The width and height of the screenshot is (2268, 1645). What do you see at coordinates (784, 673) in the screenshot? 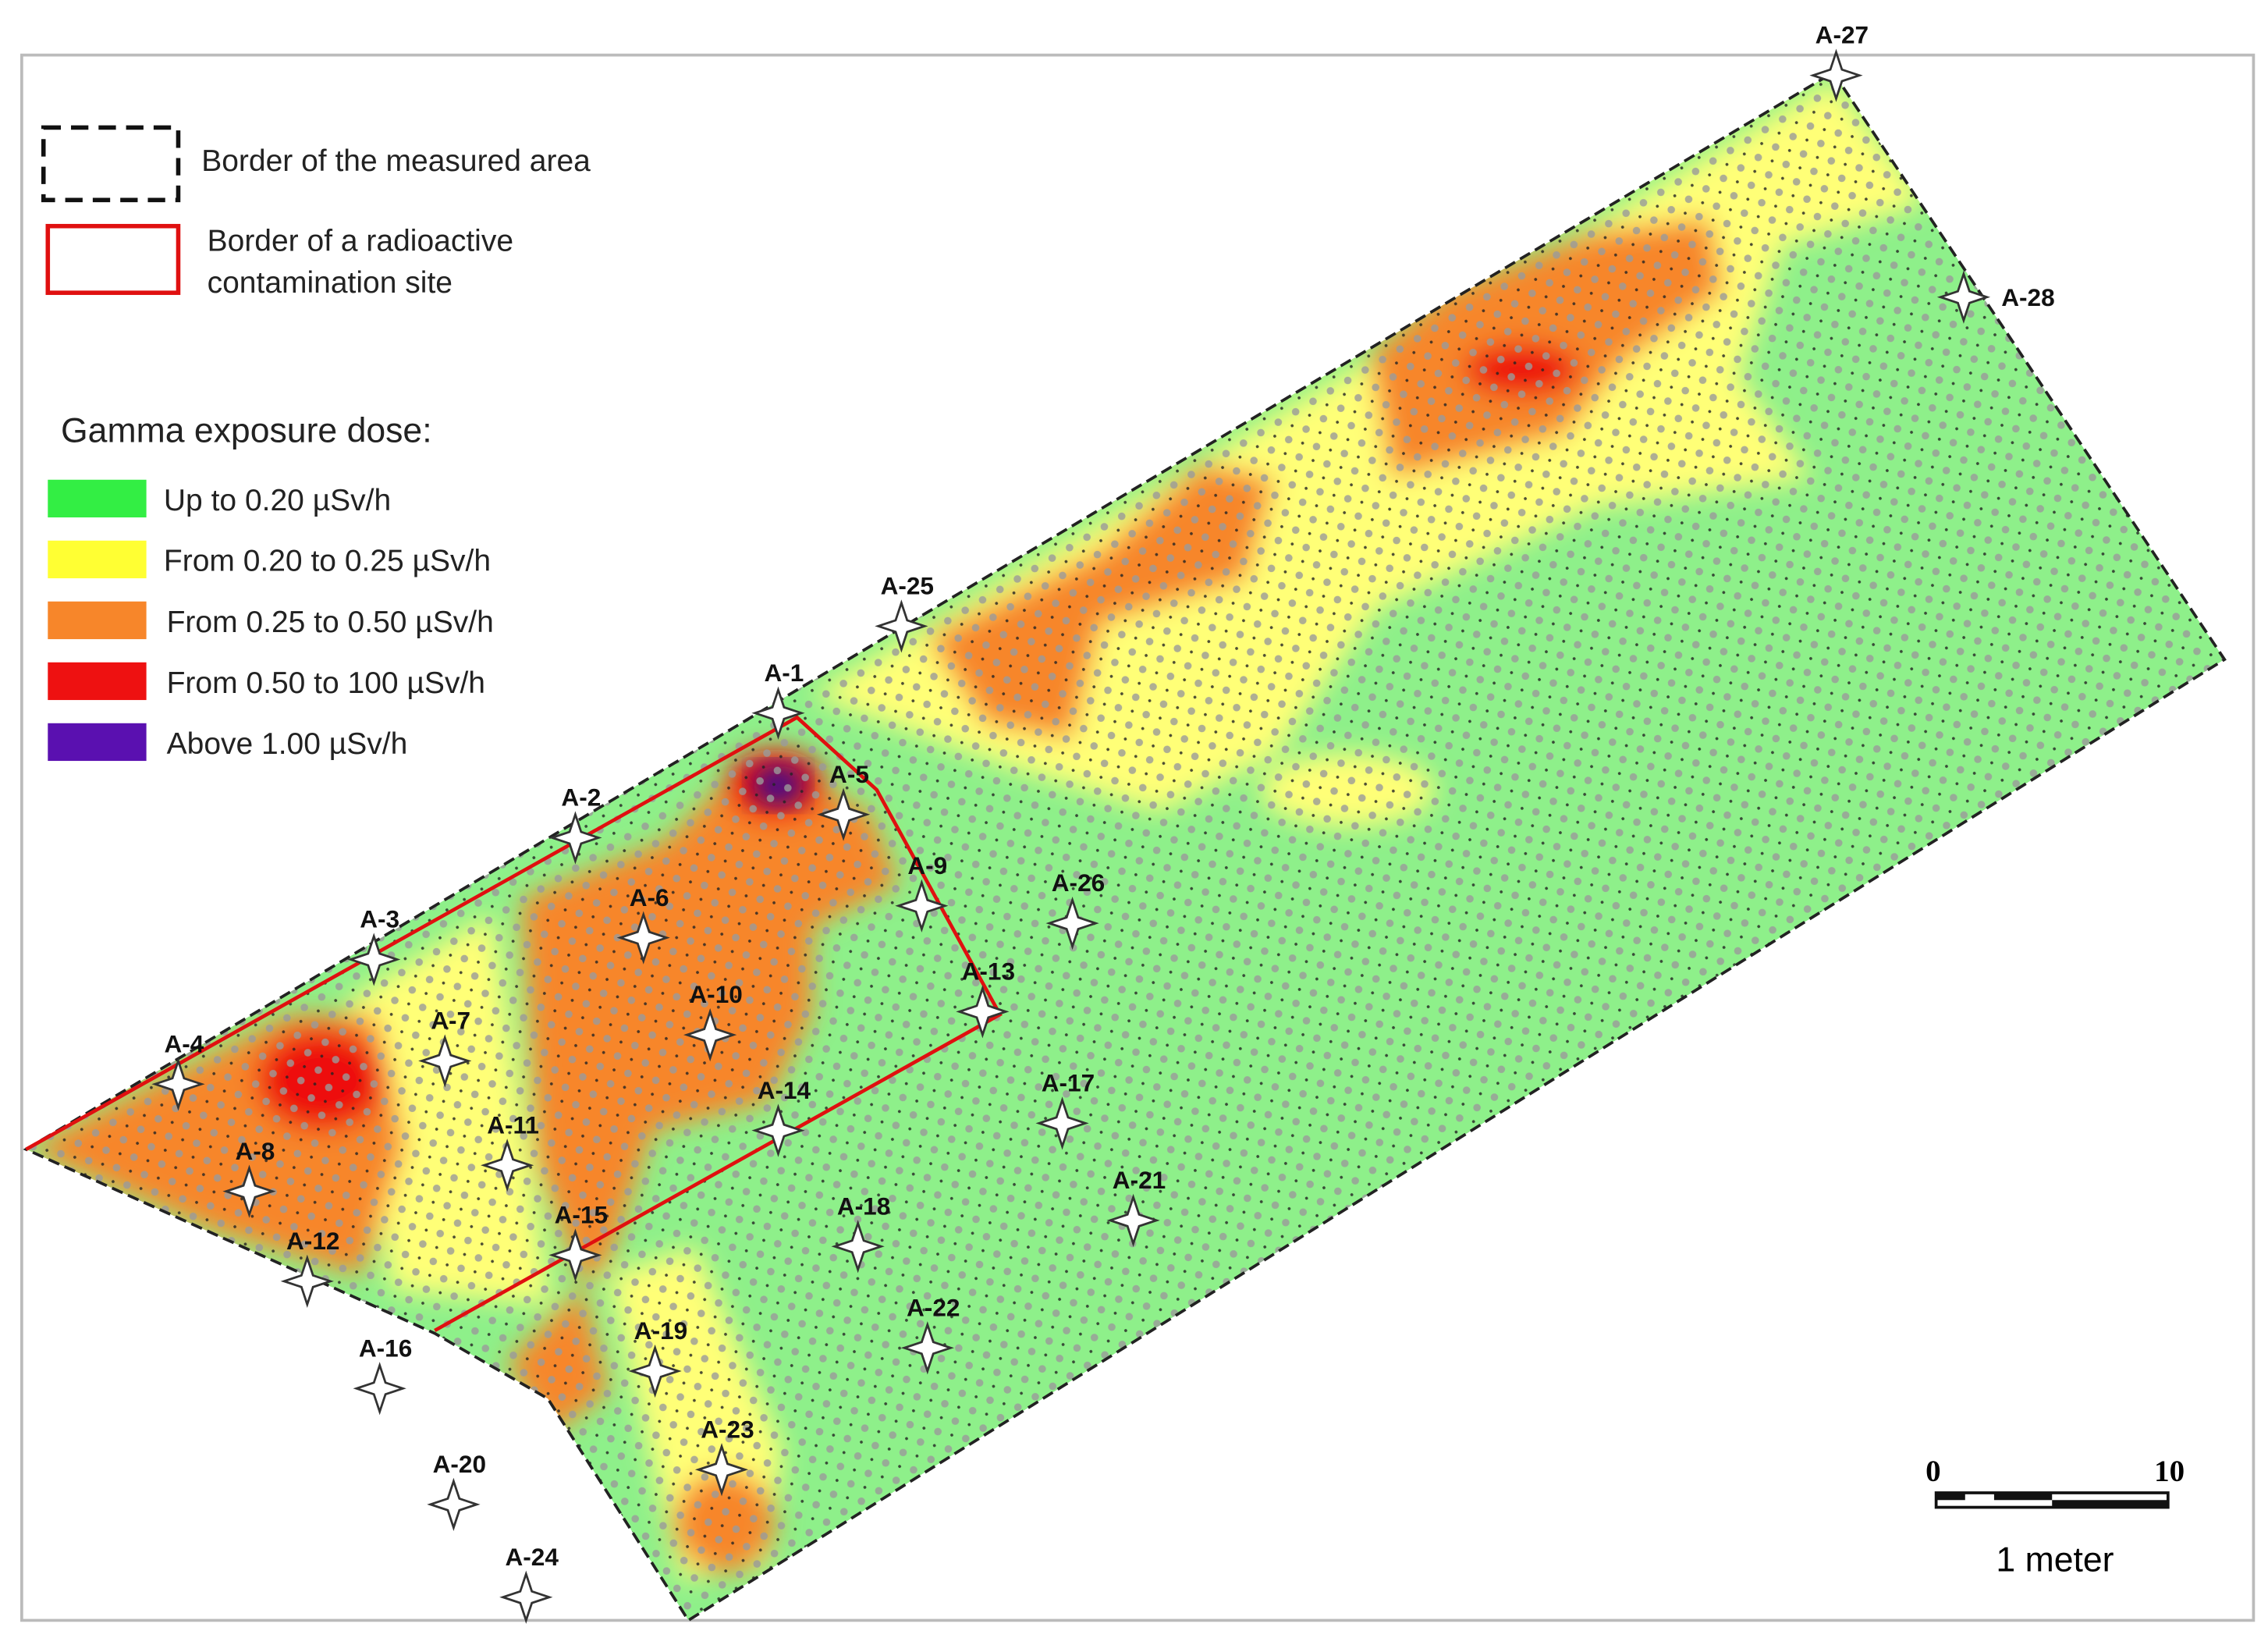
I see `point-label: A-1` at bounding box center [784, 673].